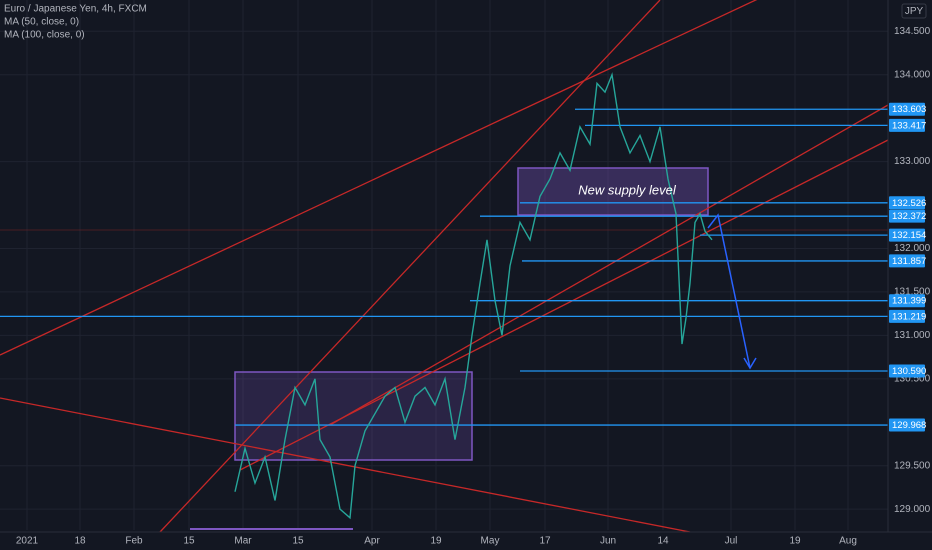 This screenshot has width=932, height=550. Describe the element at coordinates (910, 275) in the screenshot. I see `price-axis` at that location.